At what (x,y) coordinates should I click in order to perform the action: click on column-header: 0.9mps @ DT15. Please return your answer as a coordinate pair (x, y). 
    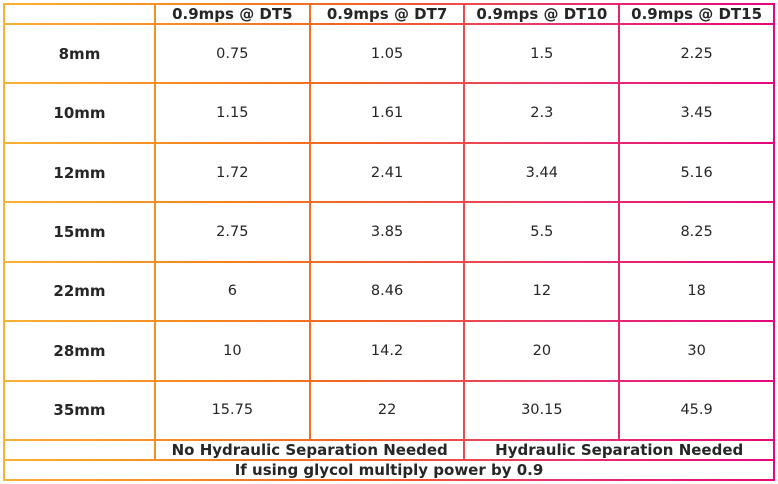
    Looking at the image, I should click on (696, 14).